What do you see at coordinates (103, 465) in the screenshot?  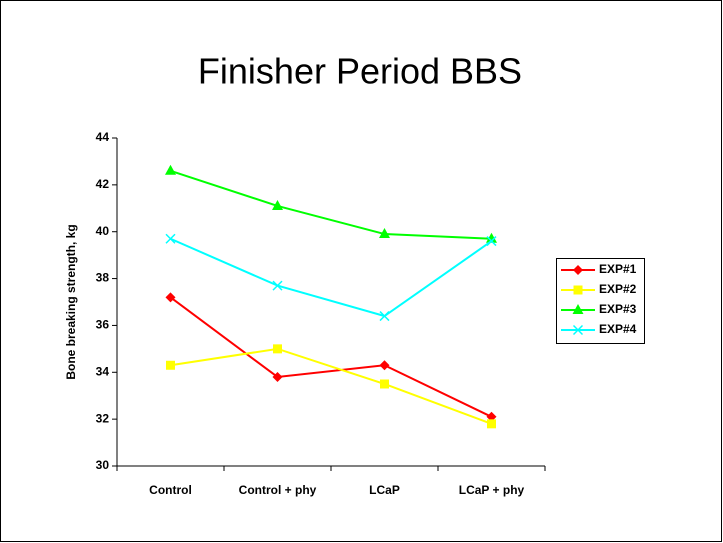 I see `y-tick-label: 30` at bounding box center [103, 465].